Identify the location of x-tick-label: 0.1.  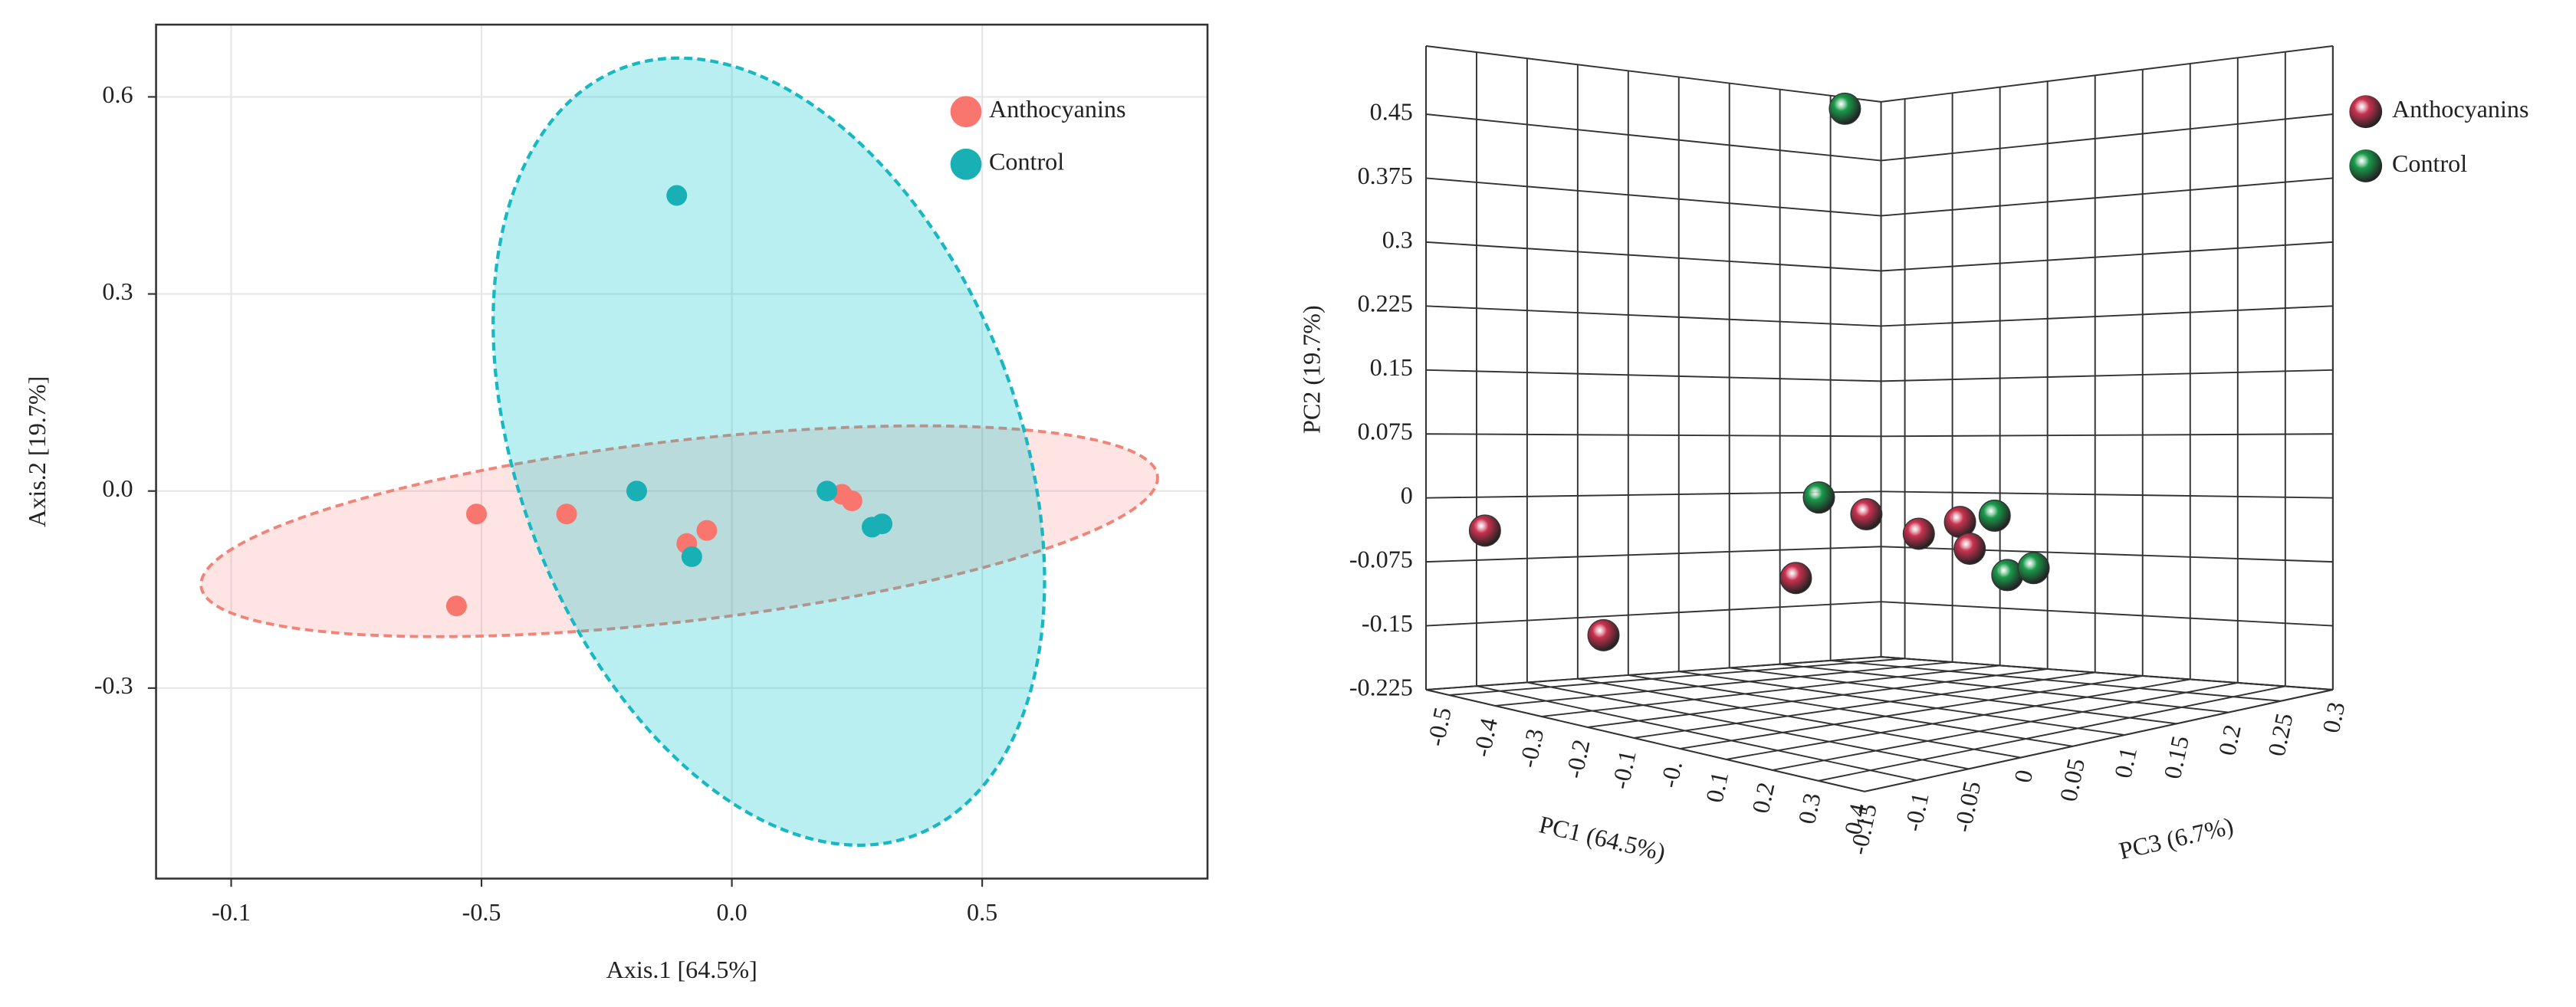
(1717, 787).